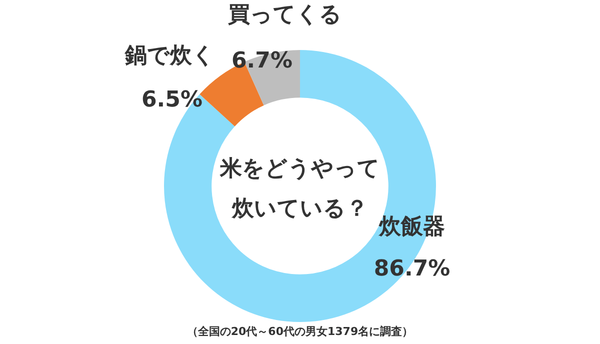 The image size is (600, 344). Describe the element at coordinates (169, 56) in the screenshot. I see `slice-label: 鍋で炊く` at that location.